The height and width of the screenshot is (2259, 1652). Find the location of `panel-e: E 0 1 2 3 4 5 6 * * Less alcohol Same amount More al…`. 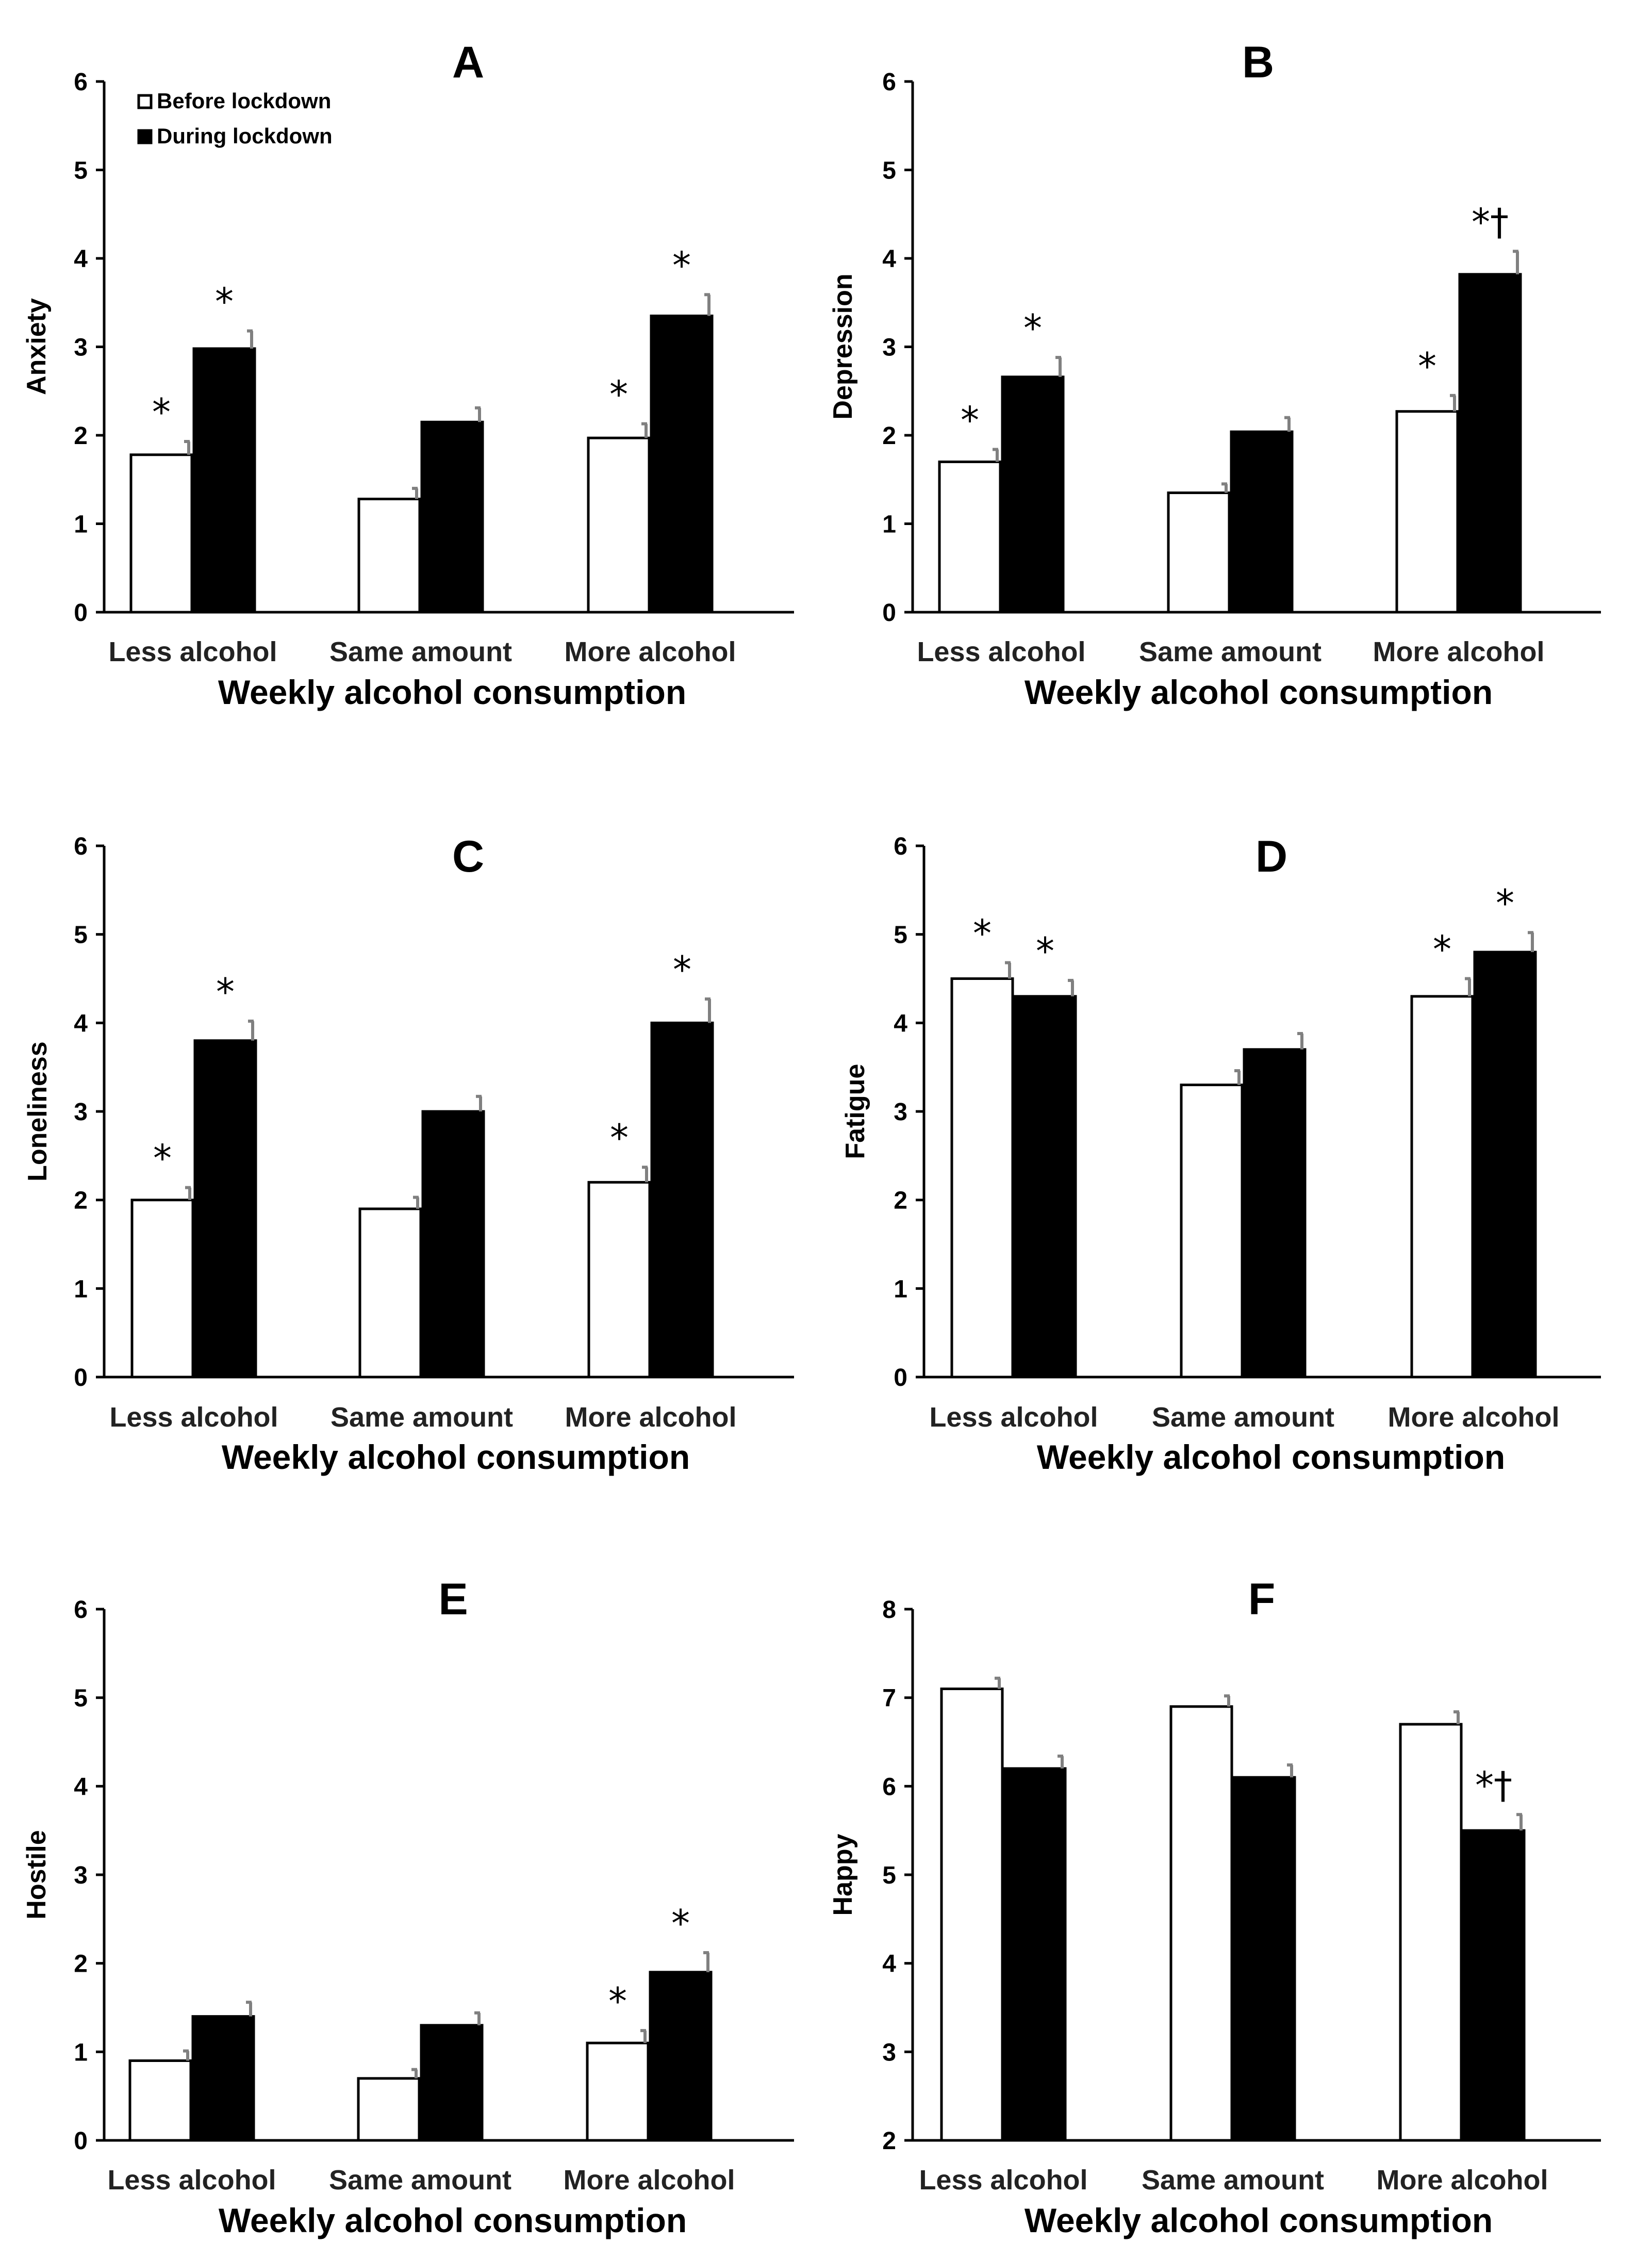

panel-e: E 0 1 2 3 4 5 6 * * Less alcohol Same amount More al… is located at coordinates (408, 1907).